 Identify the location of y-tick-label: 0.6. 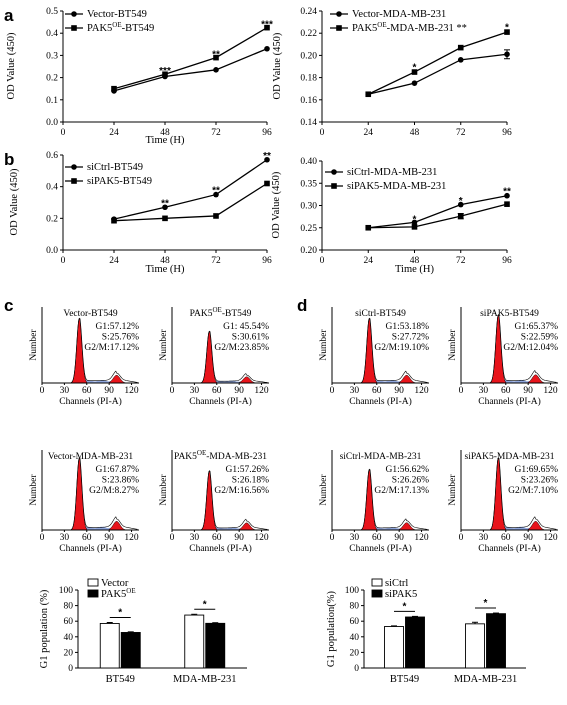
(52, 156).